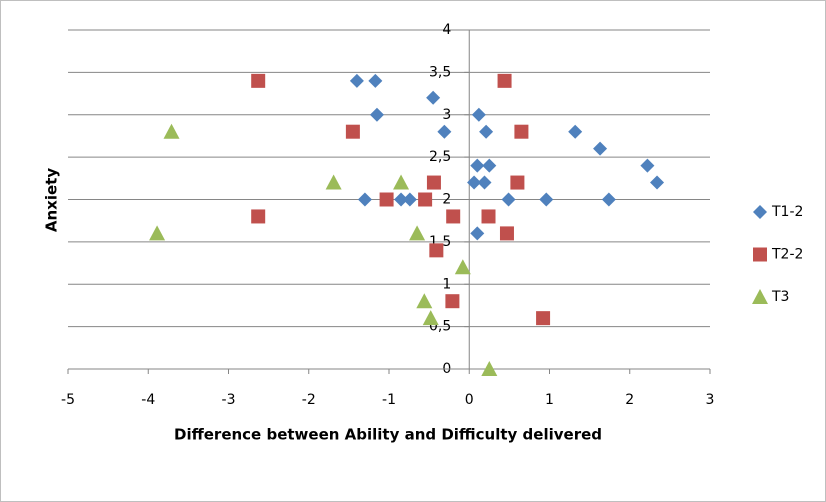 The height and width of the screenshot is (502, 826). Describe the element at coordinates (787, 255) in the screenshot. I see `legend-label: T2-2` at that location.